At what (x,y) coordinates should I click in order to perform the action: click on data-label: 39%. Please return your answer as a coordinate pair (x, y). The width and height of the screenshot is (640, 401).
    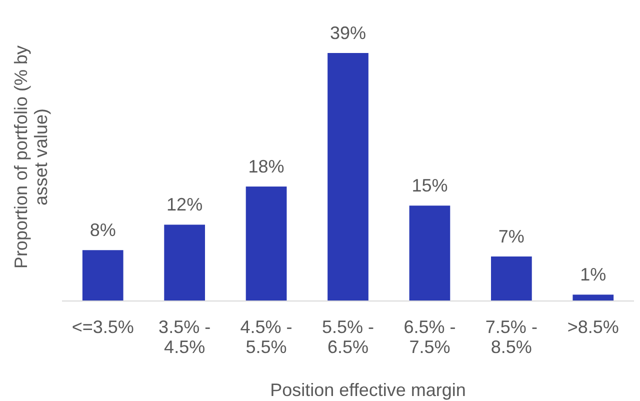
    Looking at the image, I should click on (348, 33).